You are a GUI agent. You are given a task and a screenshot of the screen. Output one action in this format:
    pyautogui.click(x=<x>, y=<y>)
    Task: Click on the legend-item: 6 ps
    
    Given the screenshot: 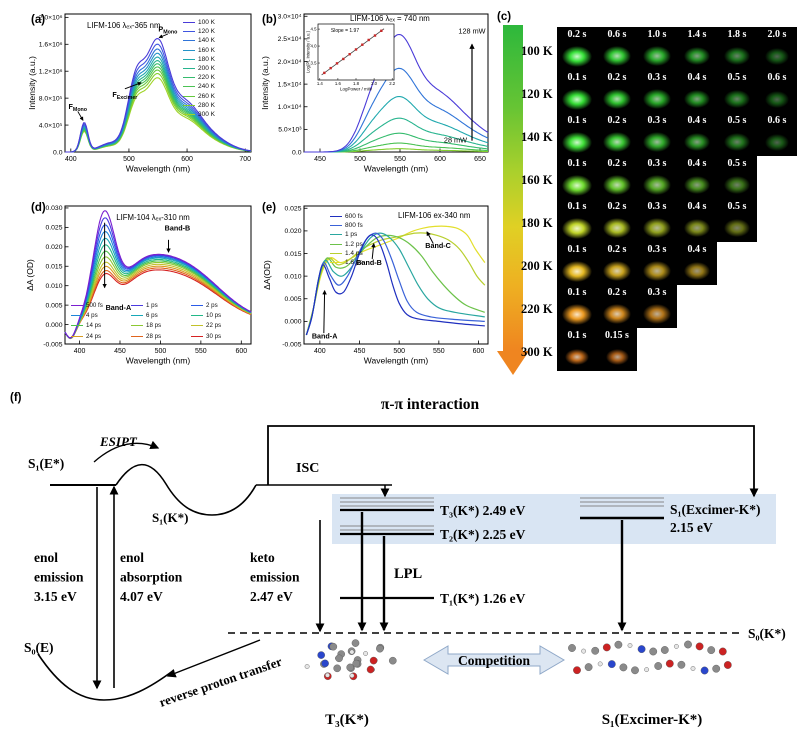 What is the action you would take?
    pyautogui.click(x=159, y=315)
    